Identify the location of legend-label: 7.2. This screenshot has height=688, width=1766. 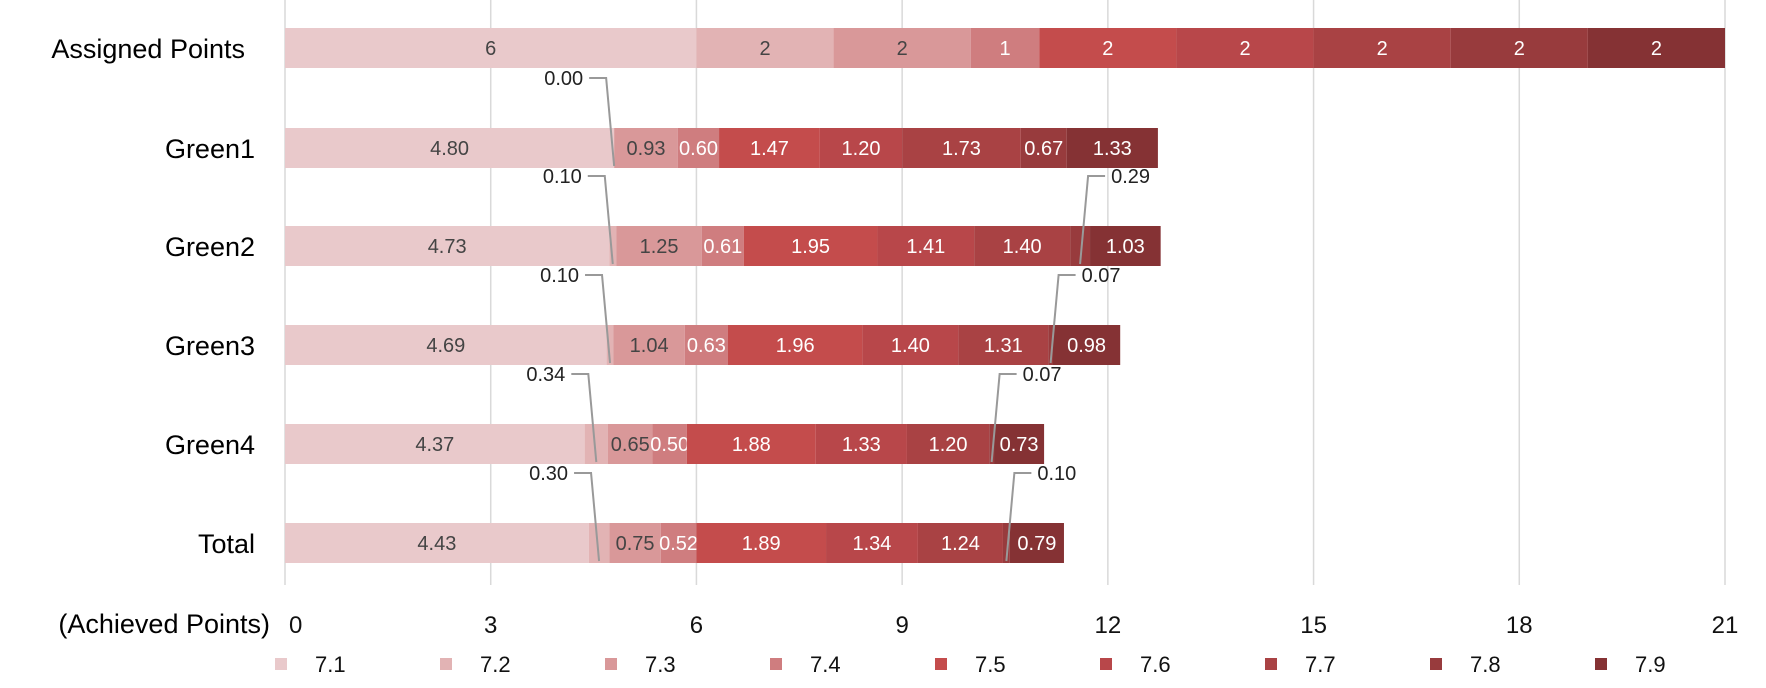
(495, 664).